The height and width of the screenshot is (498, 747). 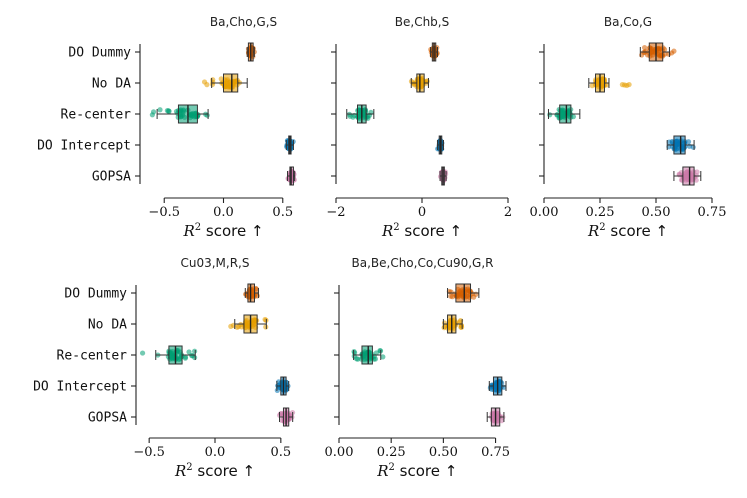 What do you see at coordinates (243, 22) in the screenshot?
I see `panel-title: Ba,Cho,G,S` at bounding box center [243, 22].